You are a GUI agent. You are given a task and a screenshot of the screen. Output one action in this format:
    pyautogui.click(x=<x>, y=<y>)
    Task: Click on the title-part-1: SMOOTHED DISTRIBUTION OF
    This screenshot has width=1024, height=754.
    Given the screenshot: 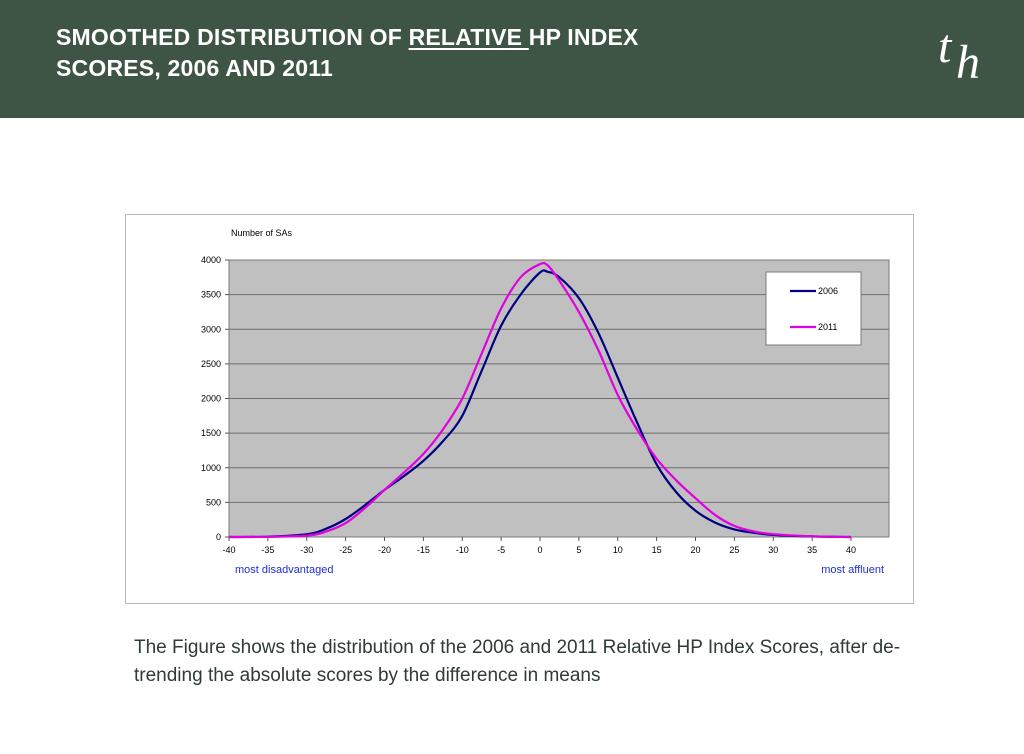 What is the action you would take?
    pyautogui.click(x=232, y=37)
    